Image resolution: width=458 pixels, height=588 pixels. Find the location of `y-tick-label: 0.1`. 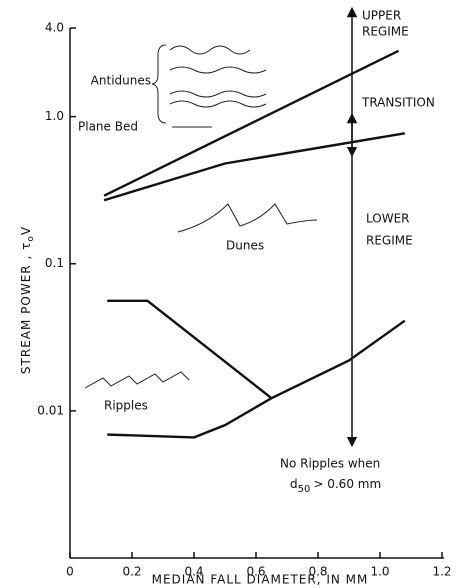

y-tick-label: 0.1 is located at coordinates (54, 263).